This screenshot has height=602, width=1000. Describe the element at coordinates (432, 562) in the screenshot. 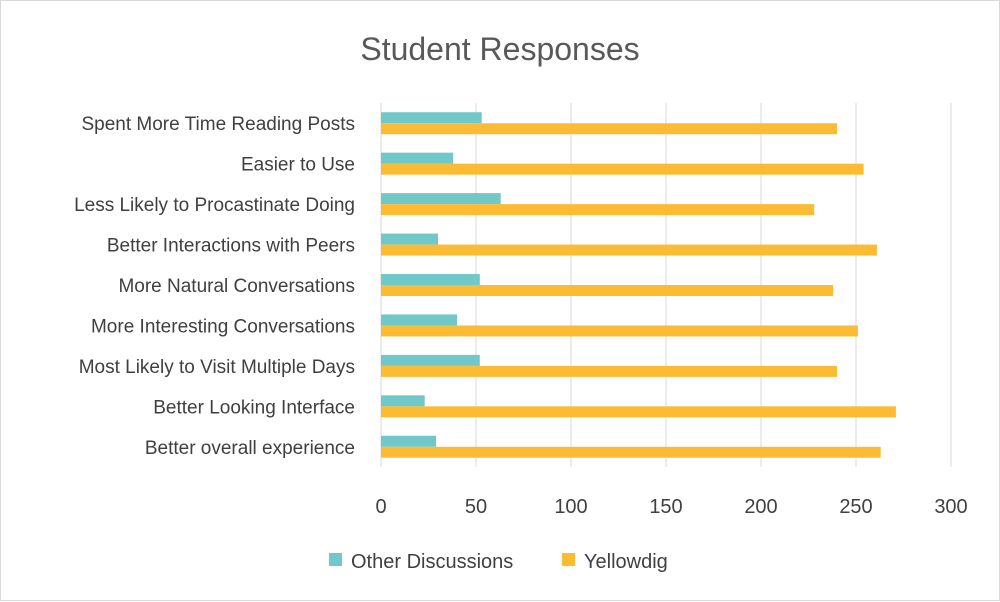

I see `legend-label-1: Other Discussions` at that location.